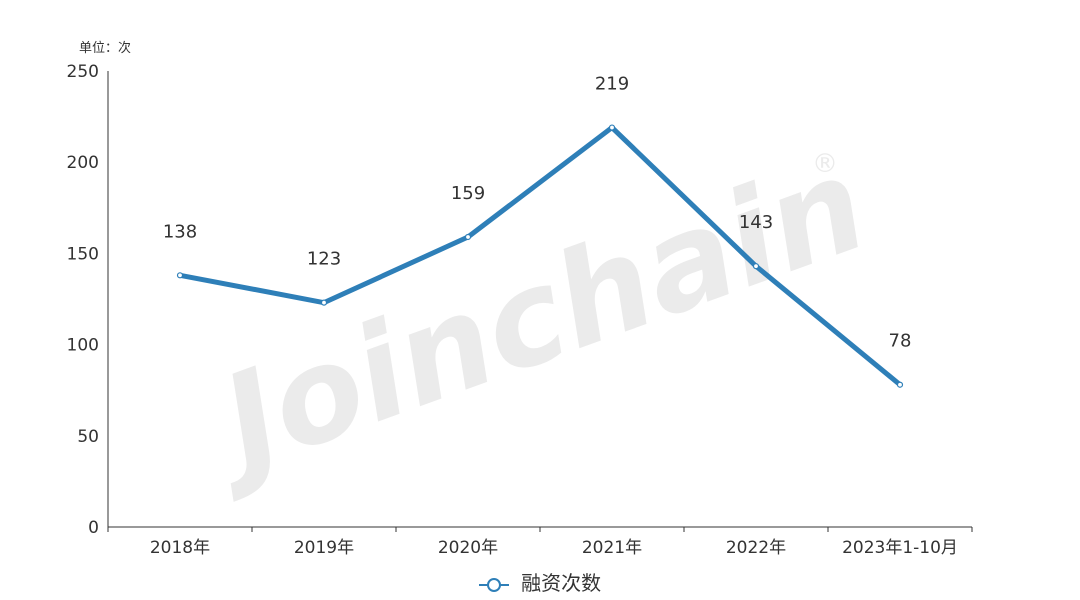 This screenshot has width=1080, height=600. Describe the element at coordinates (612, 548) in the screenshot. I see `x-tick-label: 2021年` at that location.